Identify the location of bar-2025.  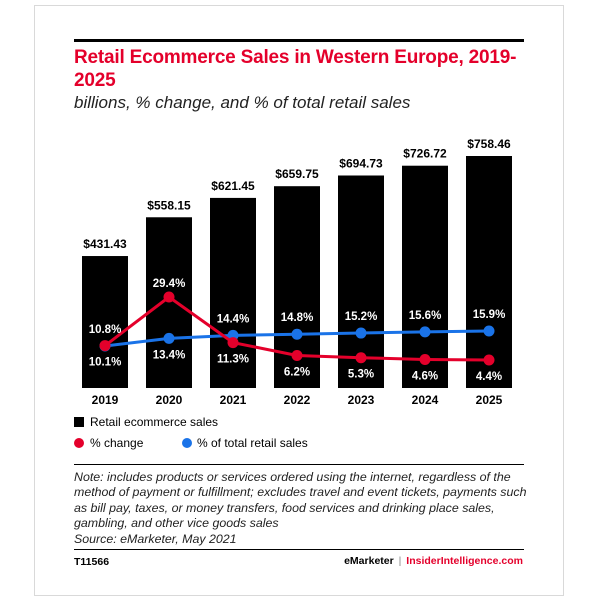
(489, 272).